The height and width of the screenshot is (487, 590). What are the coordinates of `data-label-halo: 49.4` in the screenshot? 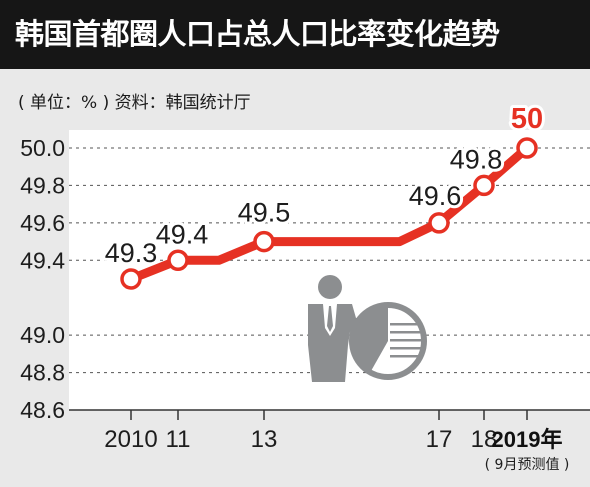 It's located at (182, 234).